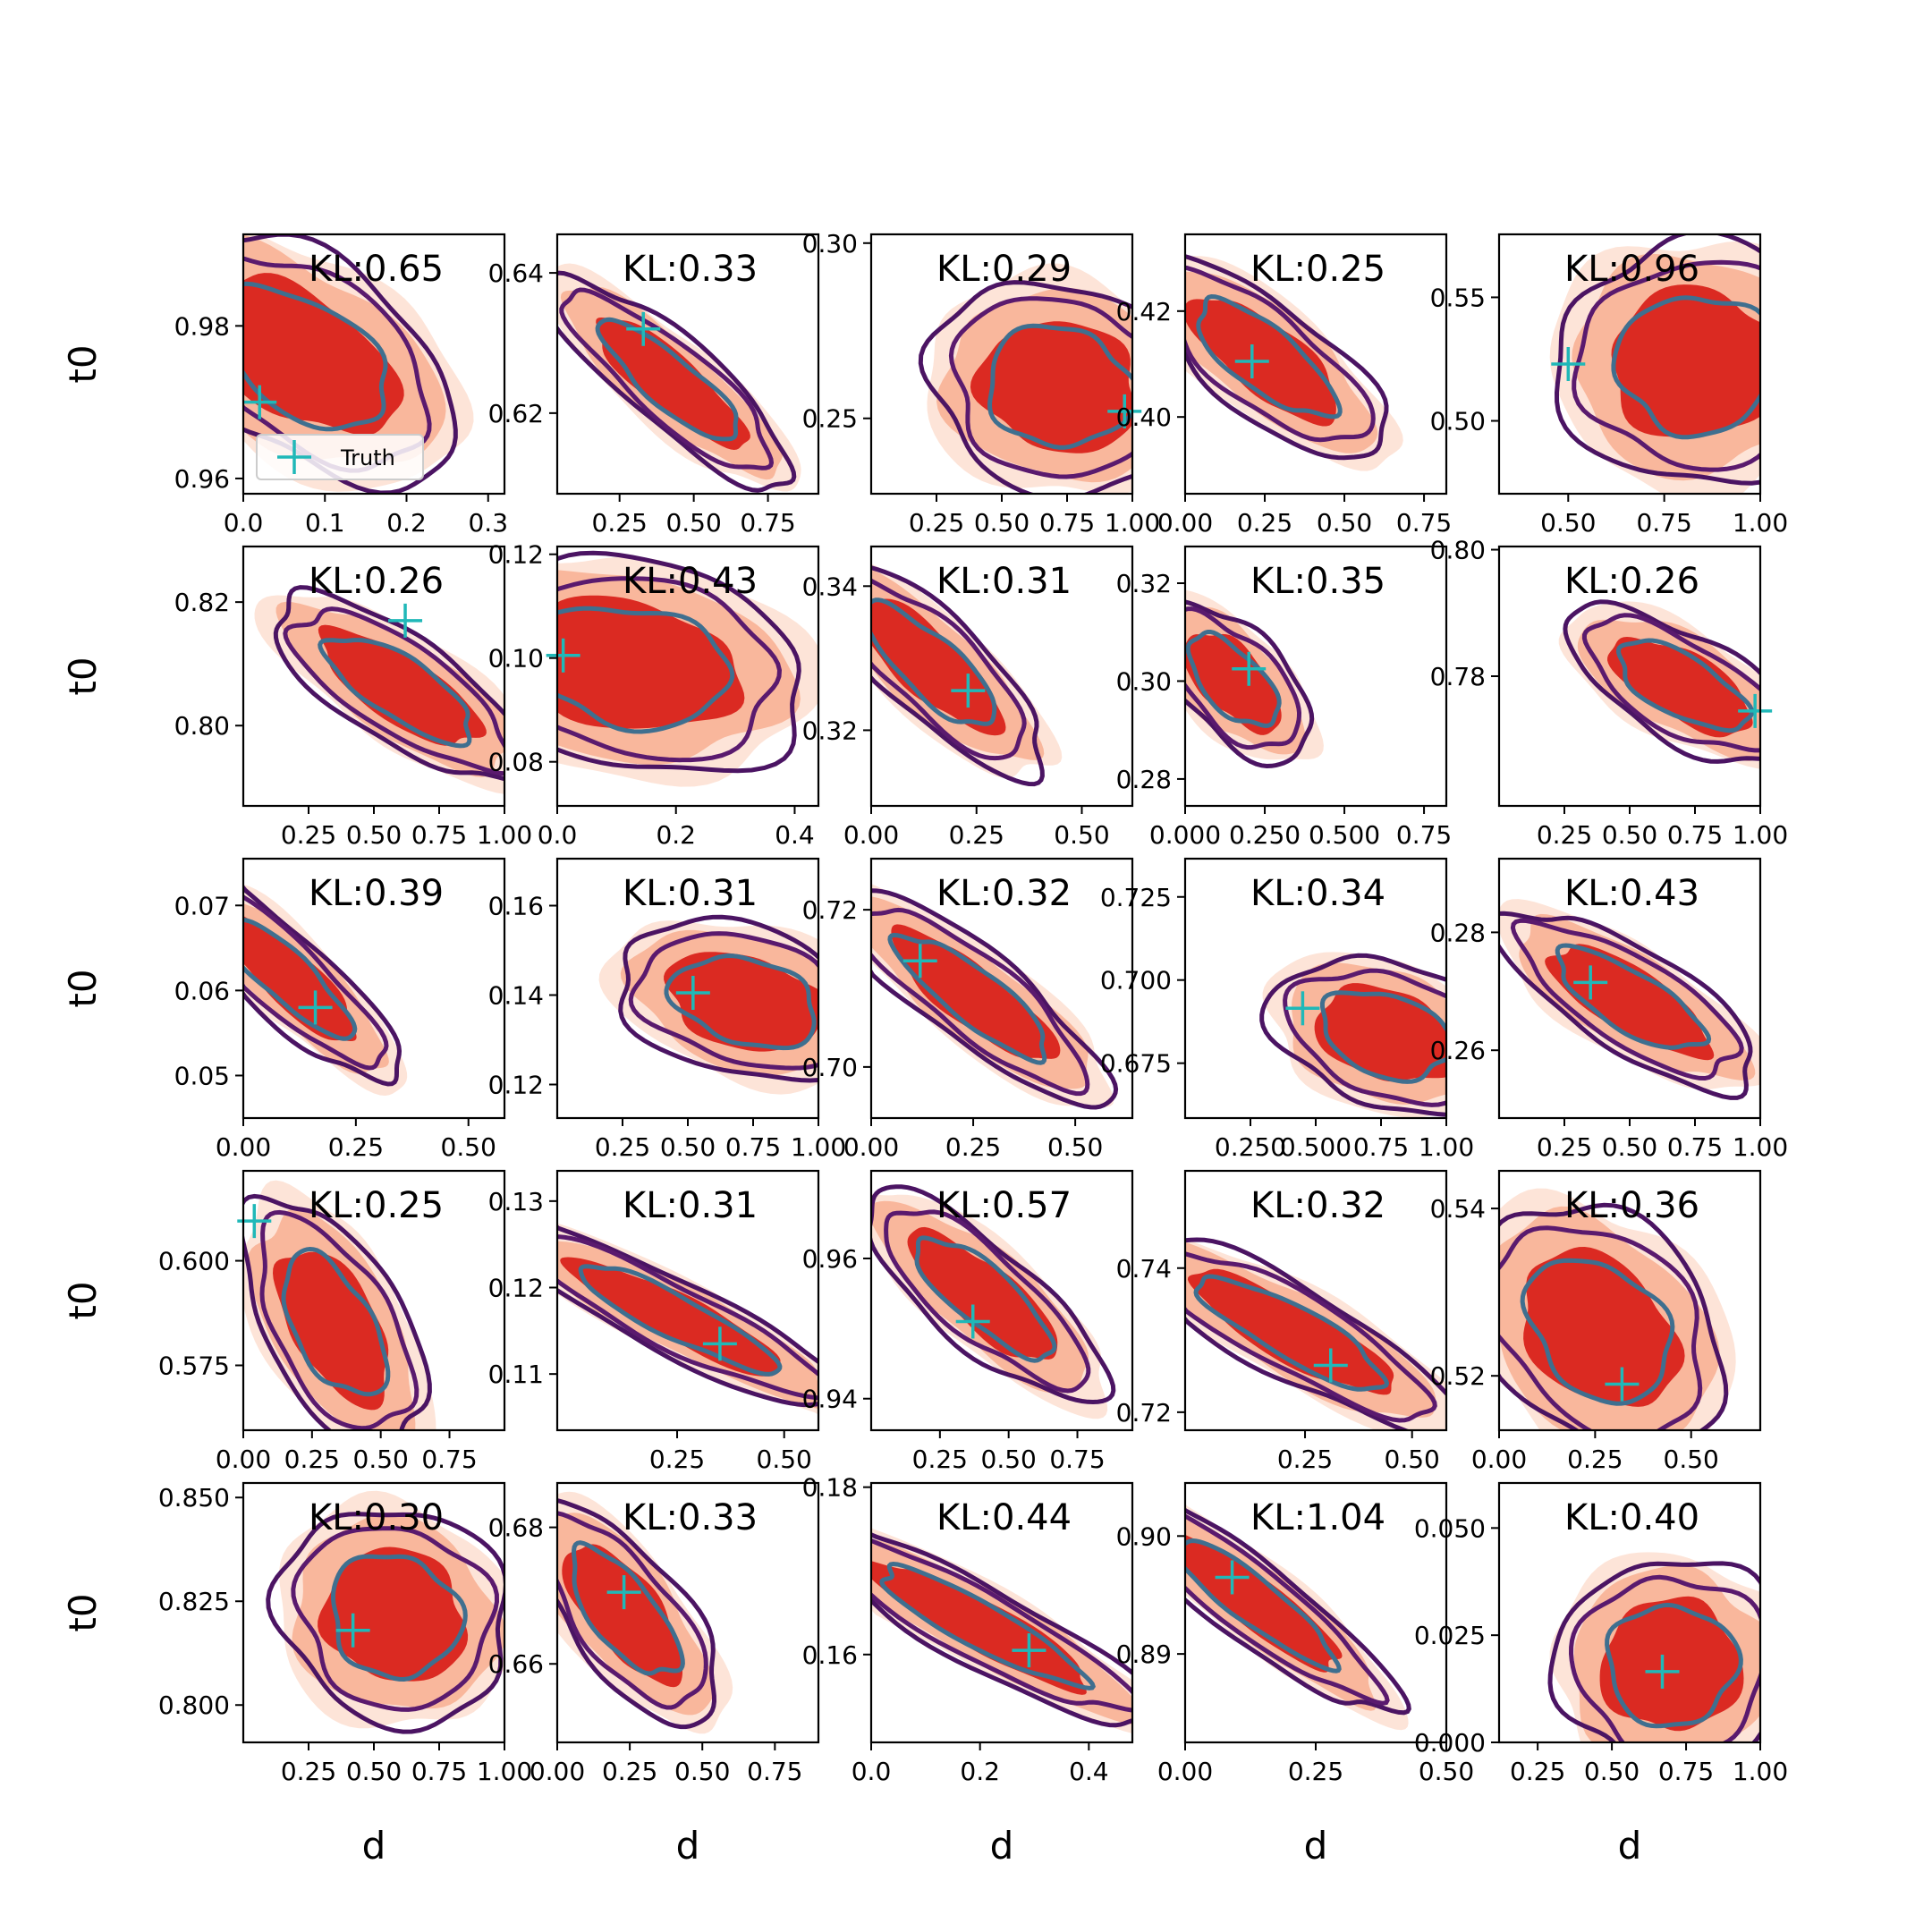 The width and height of the screenshot is (1932, 1932). What do you see at coordinates (1631, 581) in the screenshot?
I see `kl-label: KL:0.26` at bounding box center [1631, 581].